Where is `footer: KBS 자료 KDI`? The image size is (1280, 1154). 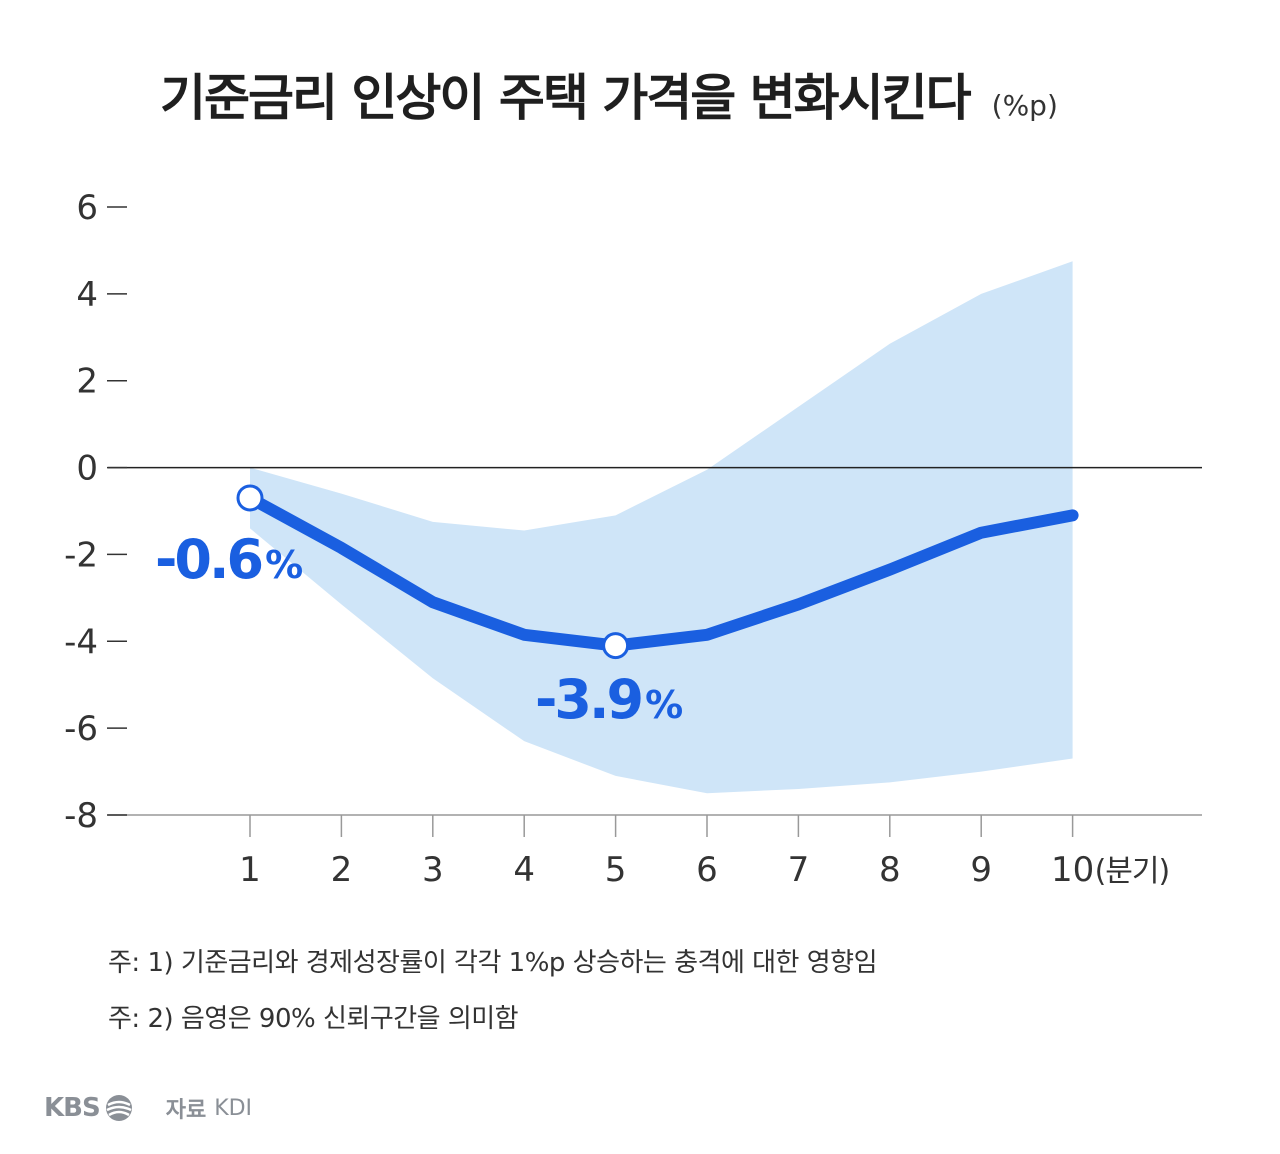 footer: KBS 자료 KDI is located at coordinates (148, 1108).